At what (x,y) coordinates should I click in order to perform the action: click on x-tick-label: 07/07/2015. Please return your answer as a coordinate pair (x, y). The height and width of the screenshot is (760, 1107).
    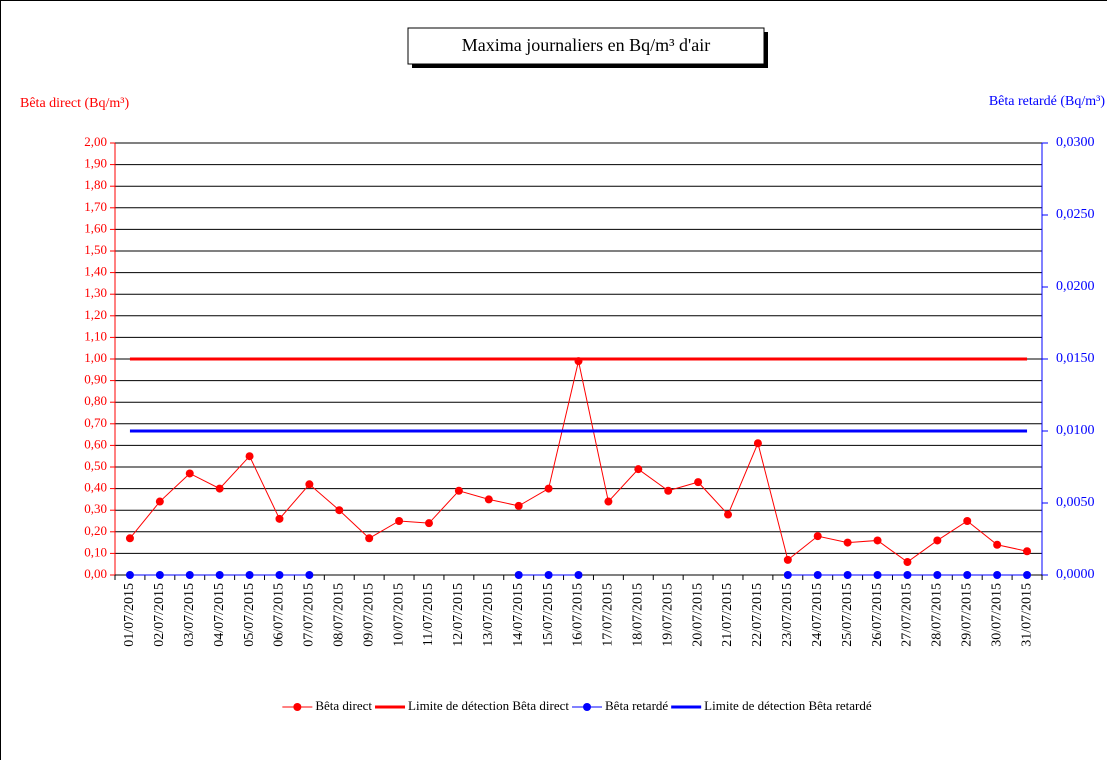
    Looking at the image, I should click on (309, 615).